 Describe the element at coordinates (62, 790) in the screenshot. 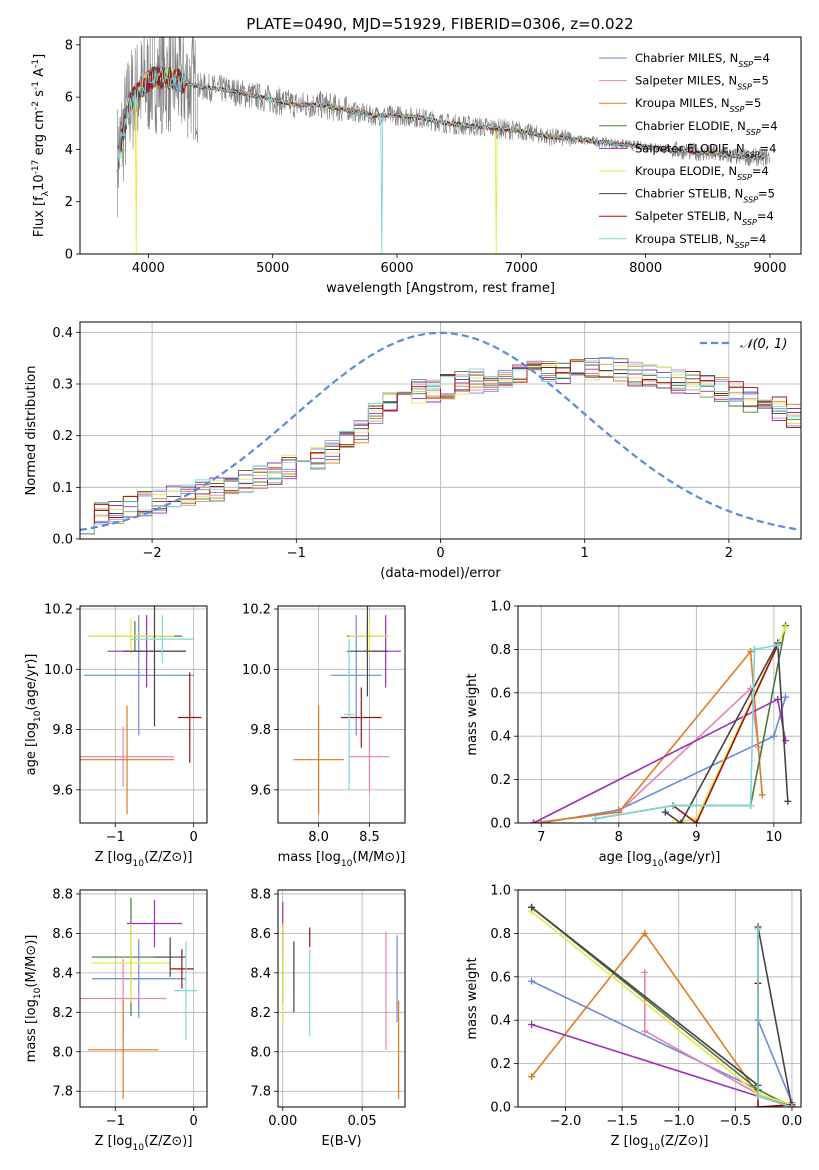

I see `y-tick-label: 9.6` at that location.